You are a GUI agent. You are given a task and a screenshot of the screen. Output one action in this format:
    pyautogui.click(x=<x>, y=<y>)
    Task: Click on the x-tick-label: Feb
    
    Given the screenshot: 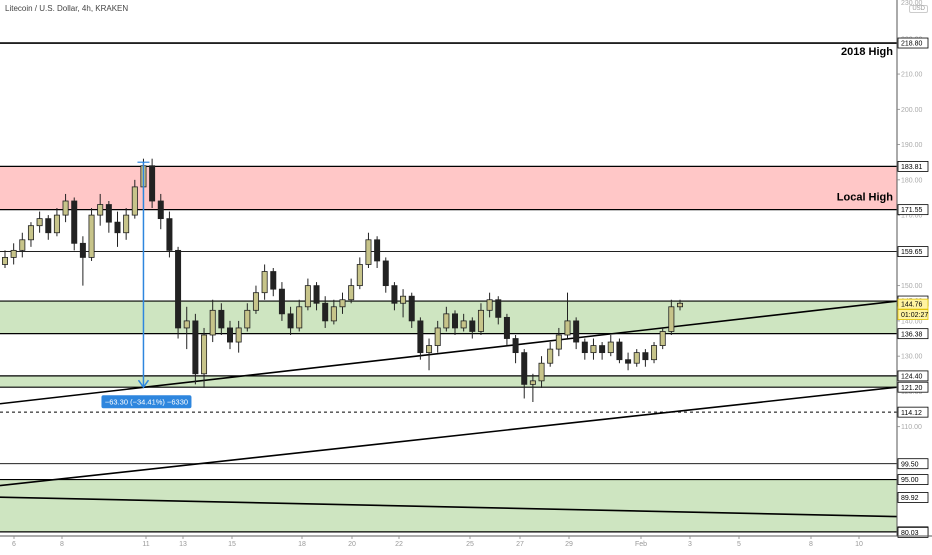 What is the action you would take?
    pyautogui.click(x=641, y=544)
    